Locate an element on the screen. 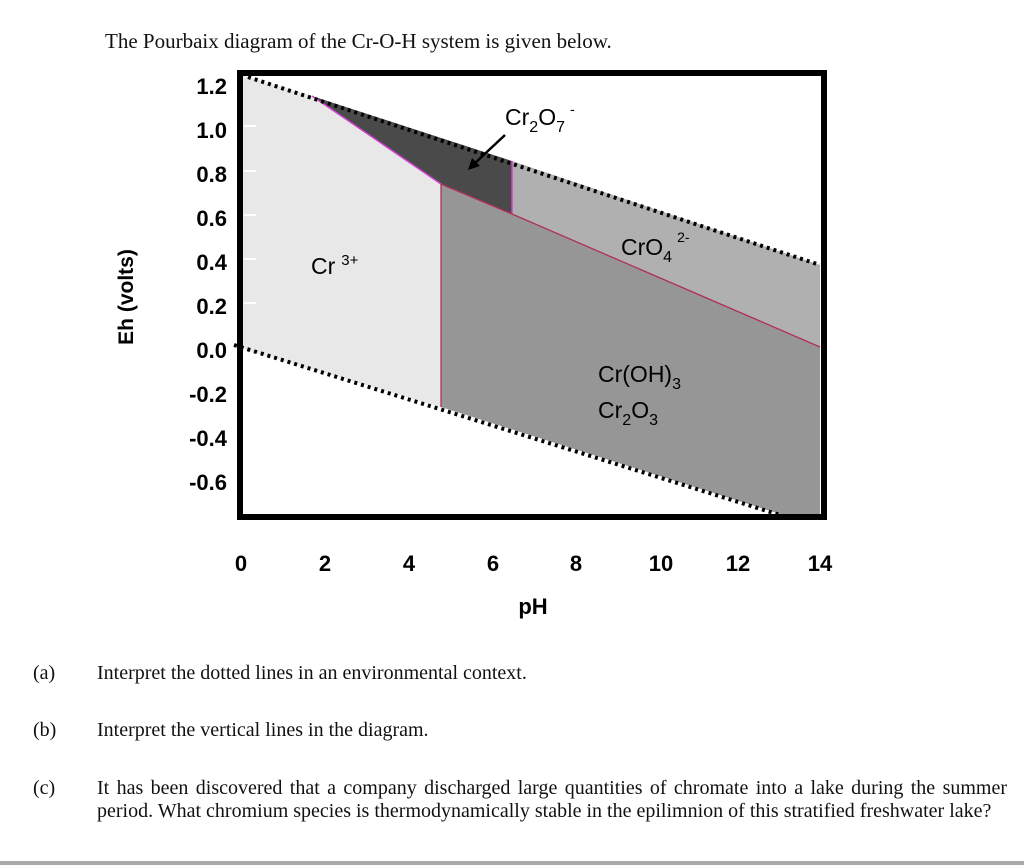 This screenshot has width=1024, height=865. region-croh3 is located at coordinates (630, 349).